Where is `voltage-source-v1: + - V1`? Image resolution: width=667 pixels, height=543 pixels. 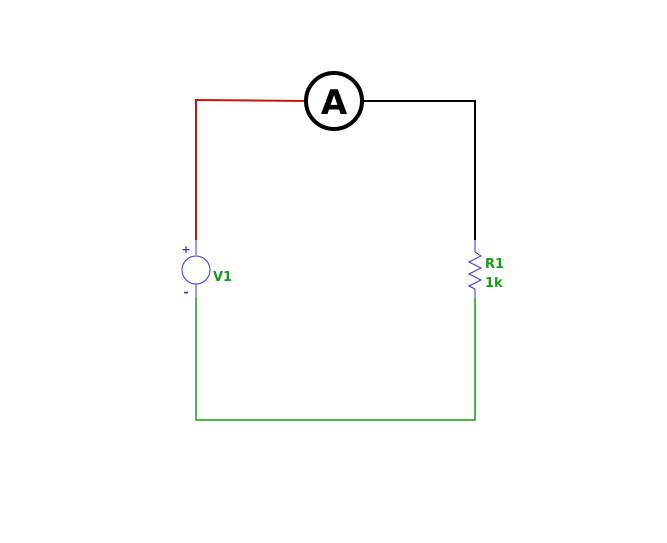 voltage-source-v1: + - V1 is located at coordinates (206, 269).